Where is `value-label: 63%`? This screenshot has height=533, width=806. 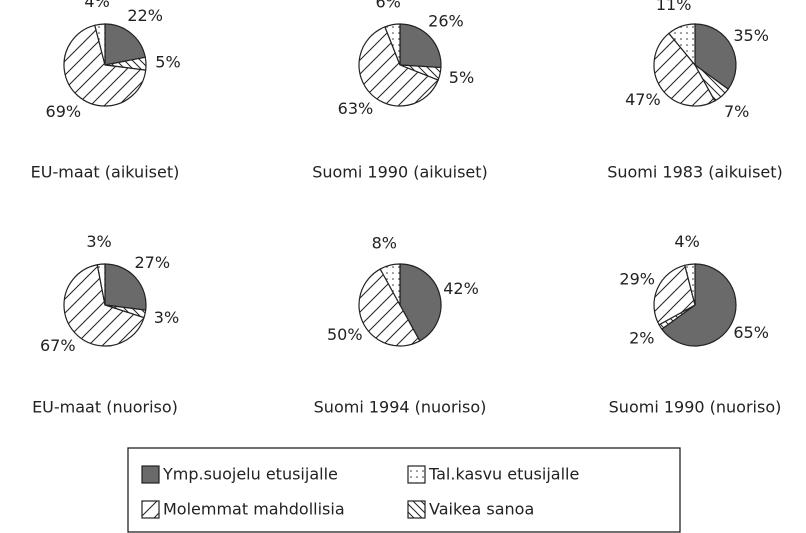
value-label: 63% is located at coordinates (356, 108).